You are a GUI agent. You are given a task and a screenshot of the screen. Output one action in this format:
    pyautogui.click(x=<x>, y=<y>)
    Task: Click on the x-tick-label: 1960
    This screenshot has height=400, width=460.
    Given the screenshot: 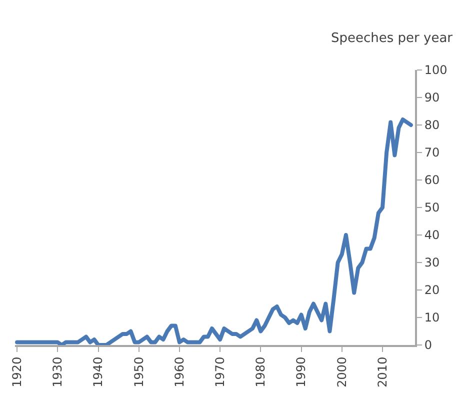 What is the action you would take?
    pyautogui.click(x=179, y=372)
    